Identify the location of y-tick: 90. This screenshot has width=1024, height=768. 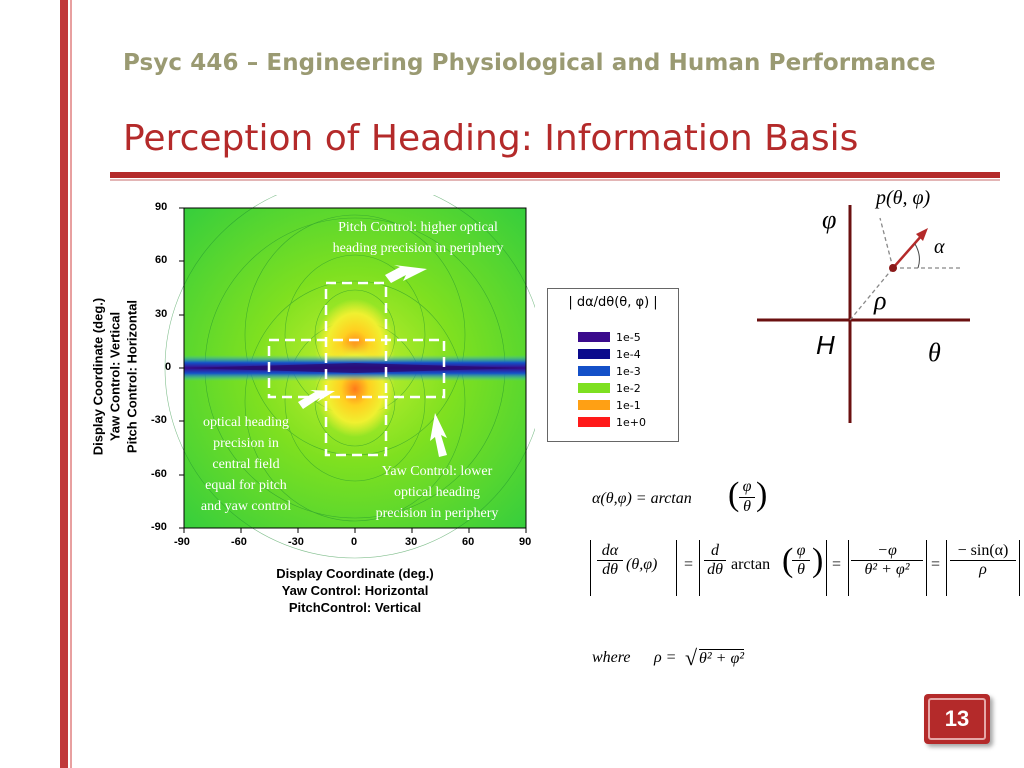
(161, 207).